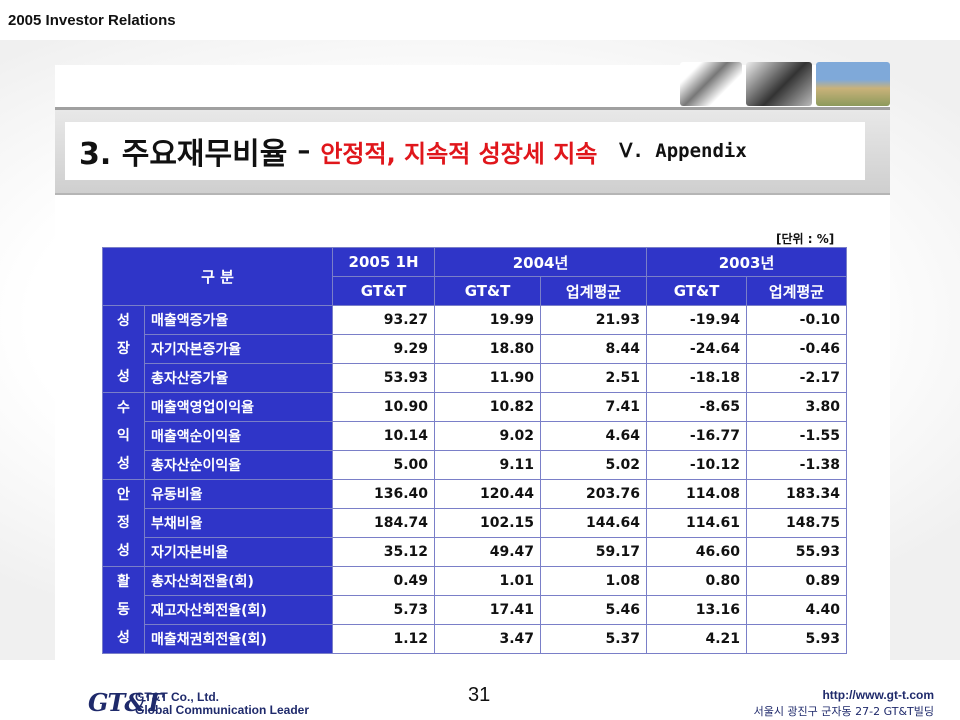 The image size is (960, 720). I want to click on row-label: 총자산순이익율, so click(238, 465).